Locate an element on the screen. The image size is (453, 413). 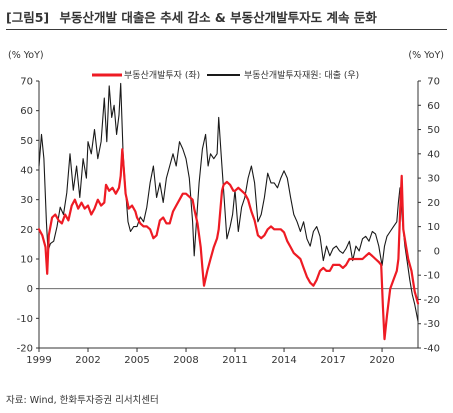
x-axis-tick-label: 2017 is located at coordinates (332, 360).